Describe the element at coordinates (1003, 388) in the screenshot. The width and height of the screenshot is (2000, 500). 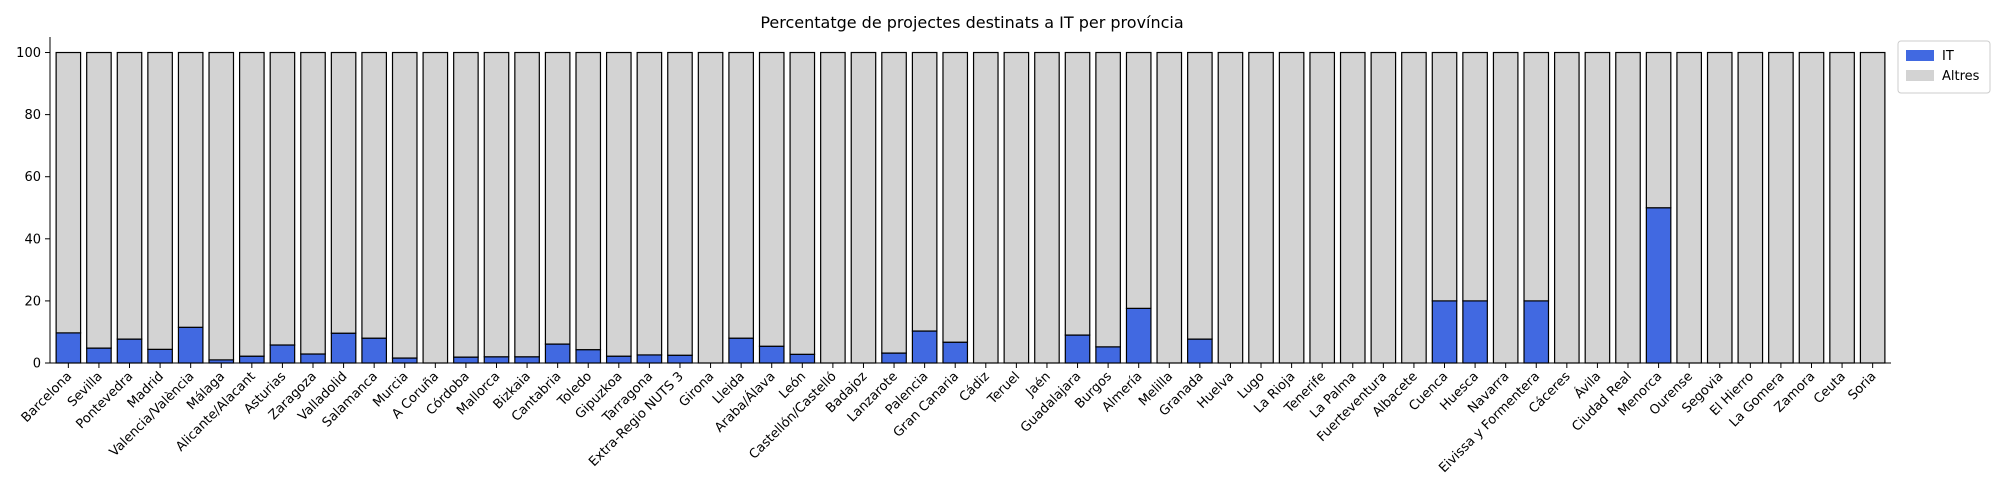
I see `x-tick-label: Teruel` at that location.